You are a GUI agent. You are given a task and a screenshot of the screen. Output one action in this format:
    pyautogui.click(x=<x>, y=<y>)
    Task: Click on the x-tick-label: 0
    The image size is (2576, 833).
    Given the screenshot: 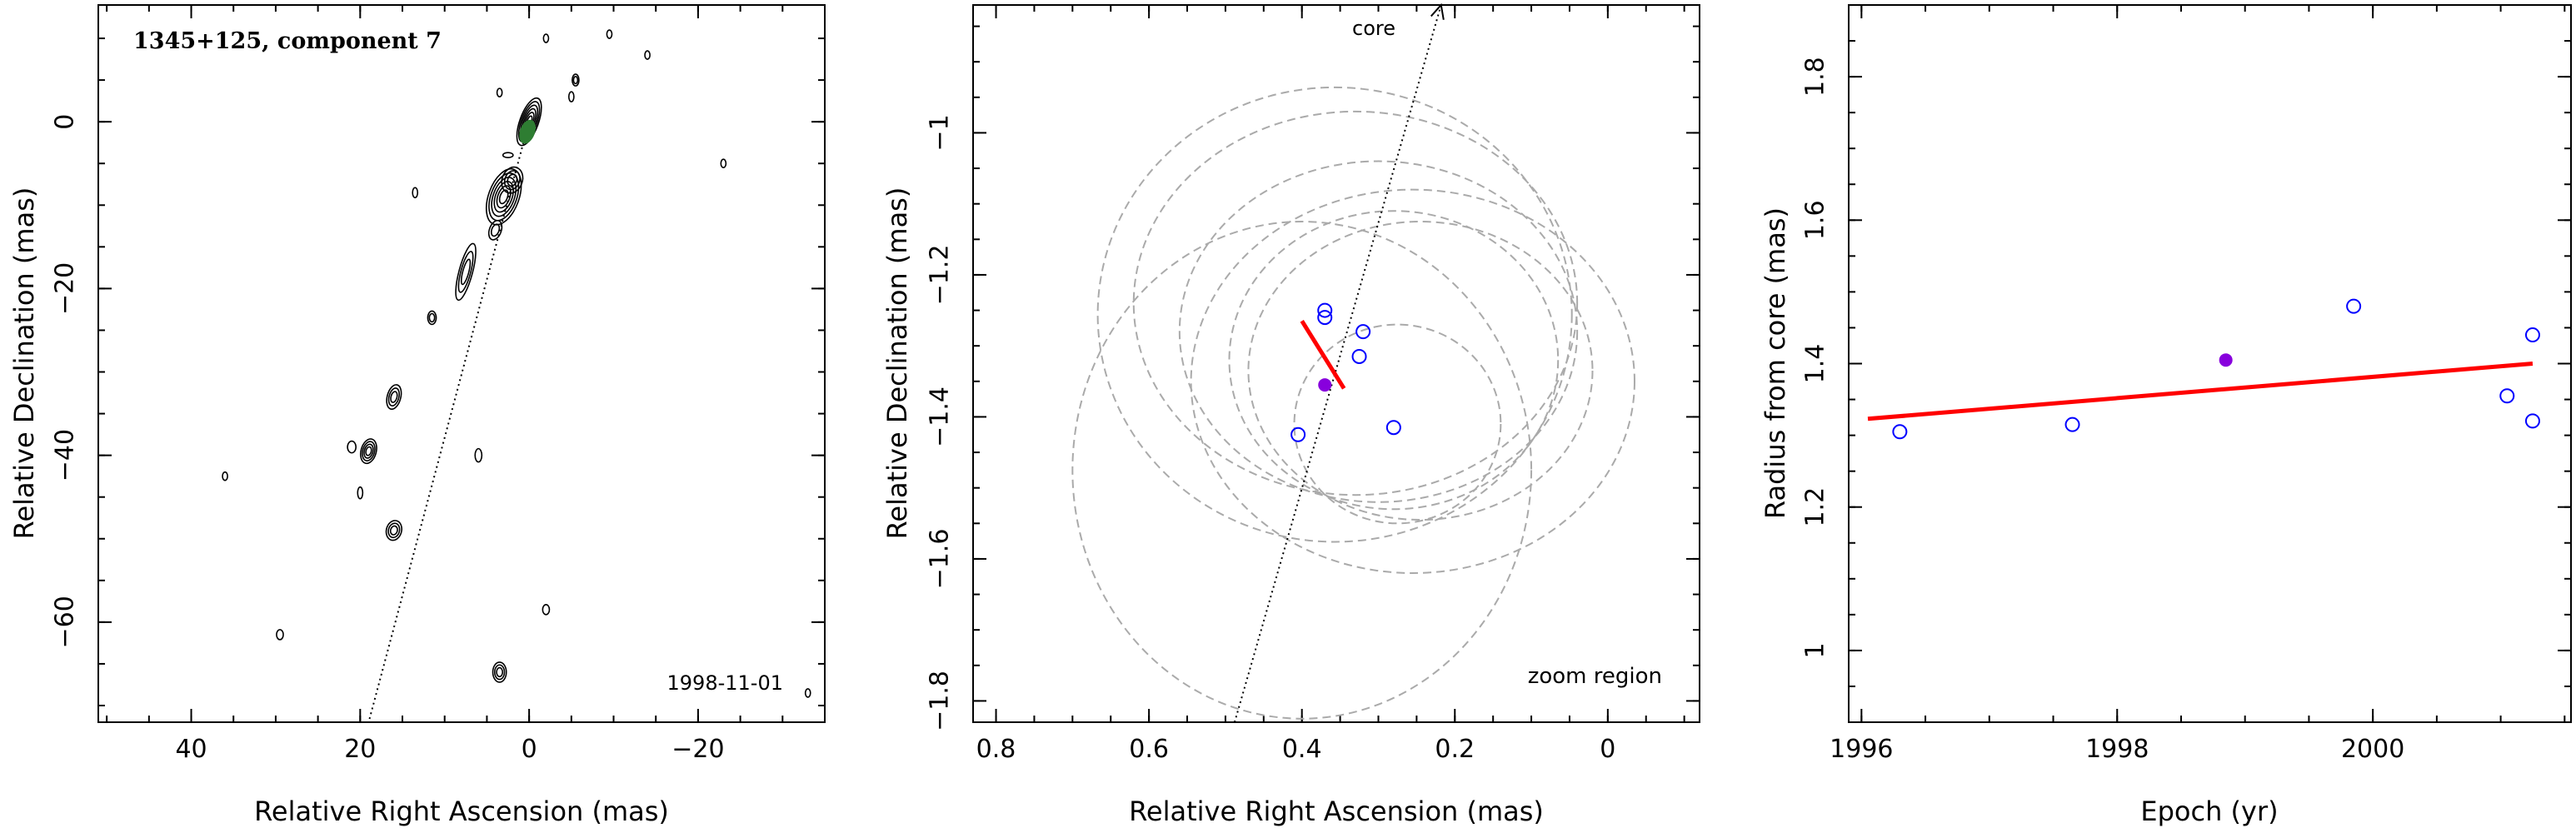 What is the action you would take?
    pyautogui.click(x=529, y=749)
    